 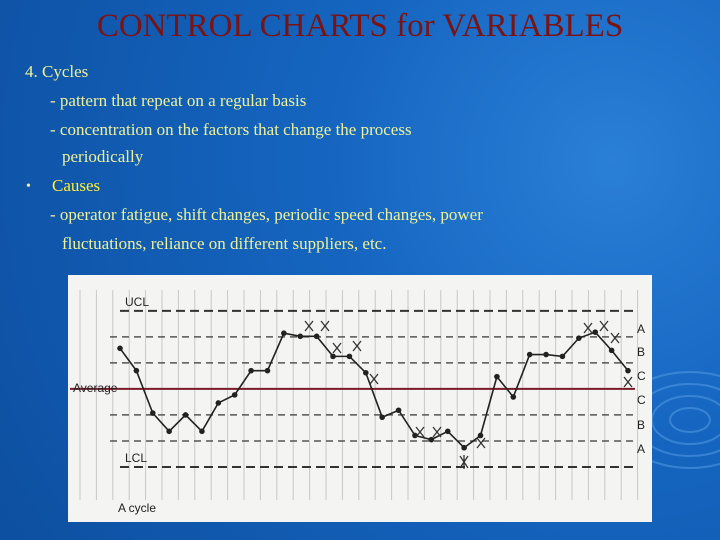 What do you see at coordinates (137, 302) in the screenshot?
I see `y-tick-label: UCL` at bounding box center [137, 302].